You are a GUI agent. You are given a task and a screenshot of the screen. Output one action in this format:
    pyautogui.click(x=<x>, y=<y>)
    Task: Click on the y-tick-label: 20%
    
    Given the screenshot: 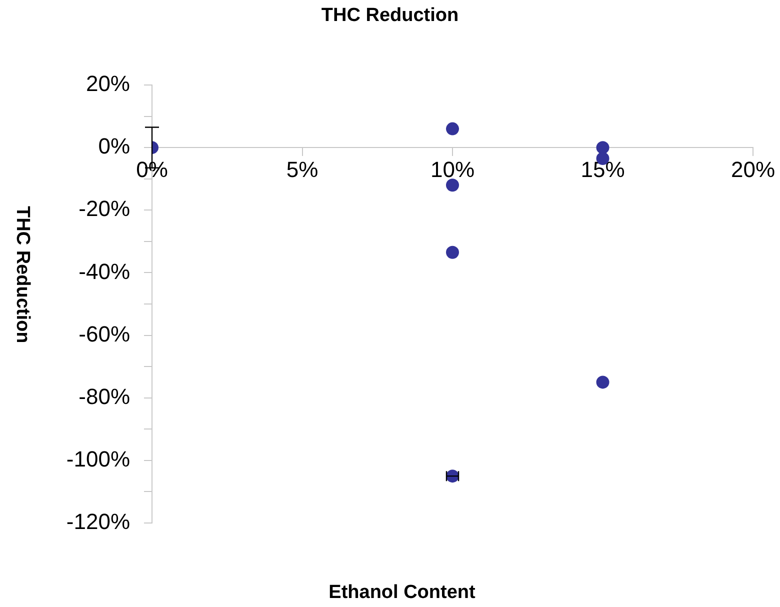 What is the action you would take?
    pyautogui.click(x=108, y=83)
    